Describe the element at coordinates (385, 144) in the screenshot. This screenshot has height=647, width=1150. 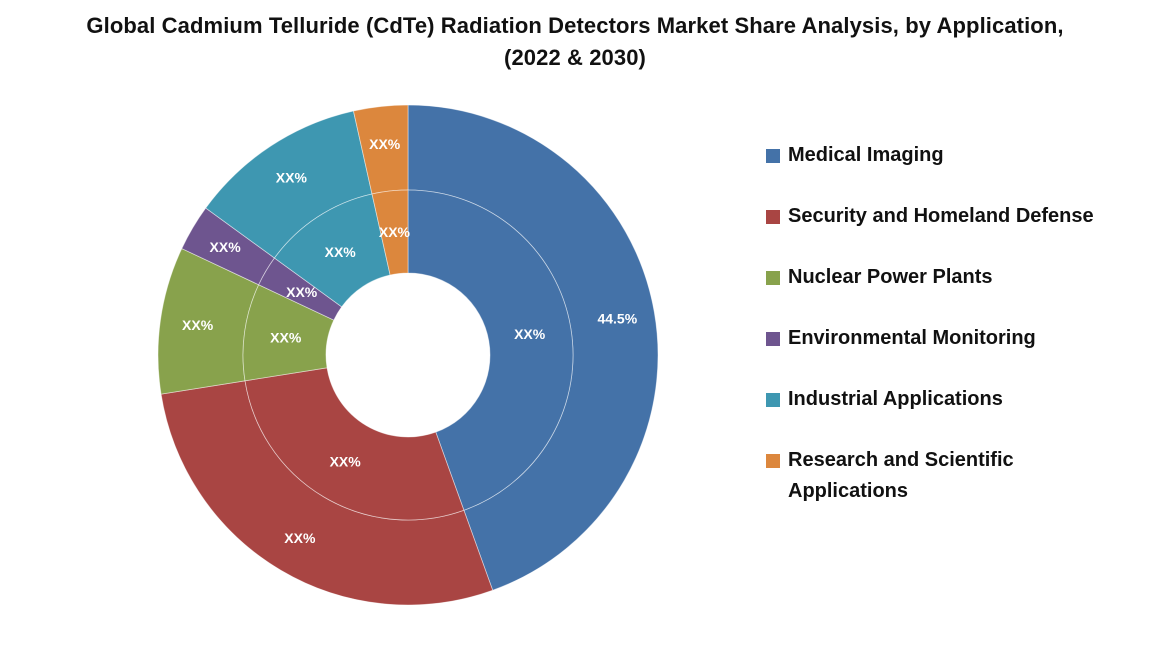
I see `outer-slice-label-research-and-scientific-applications: XX%` at that location.